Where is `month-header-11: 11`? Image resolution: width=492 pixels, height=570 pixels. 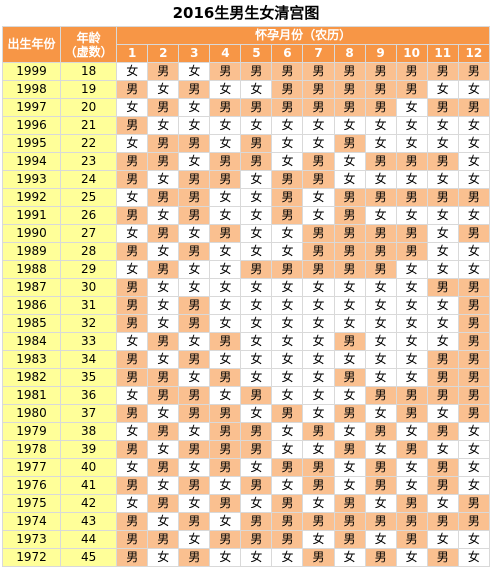 month-header-11: 11 is located at coordinates (442, 53).